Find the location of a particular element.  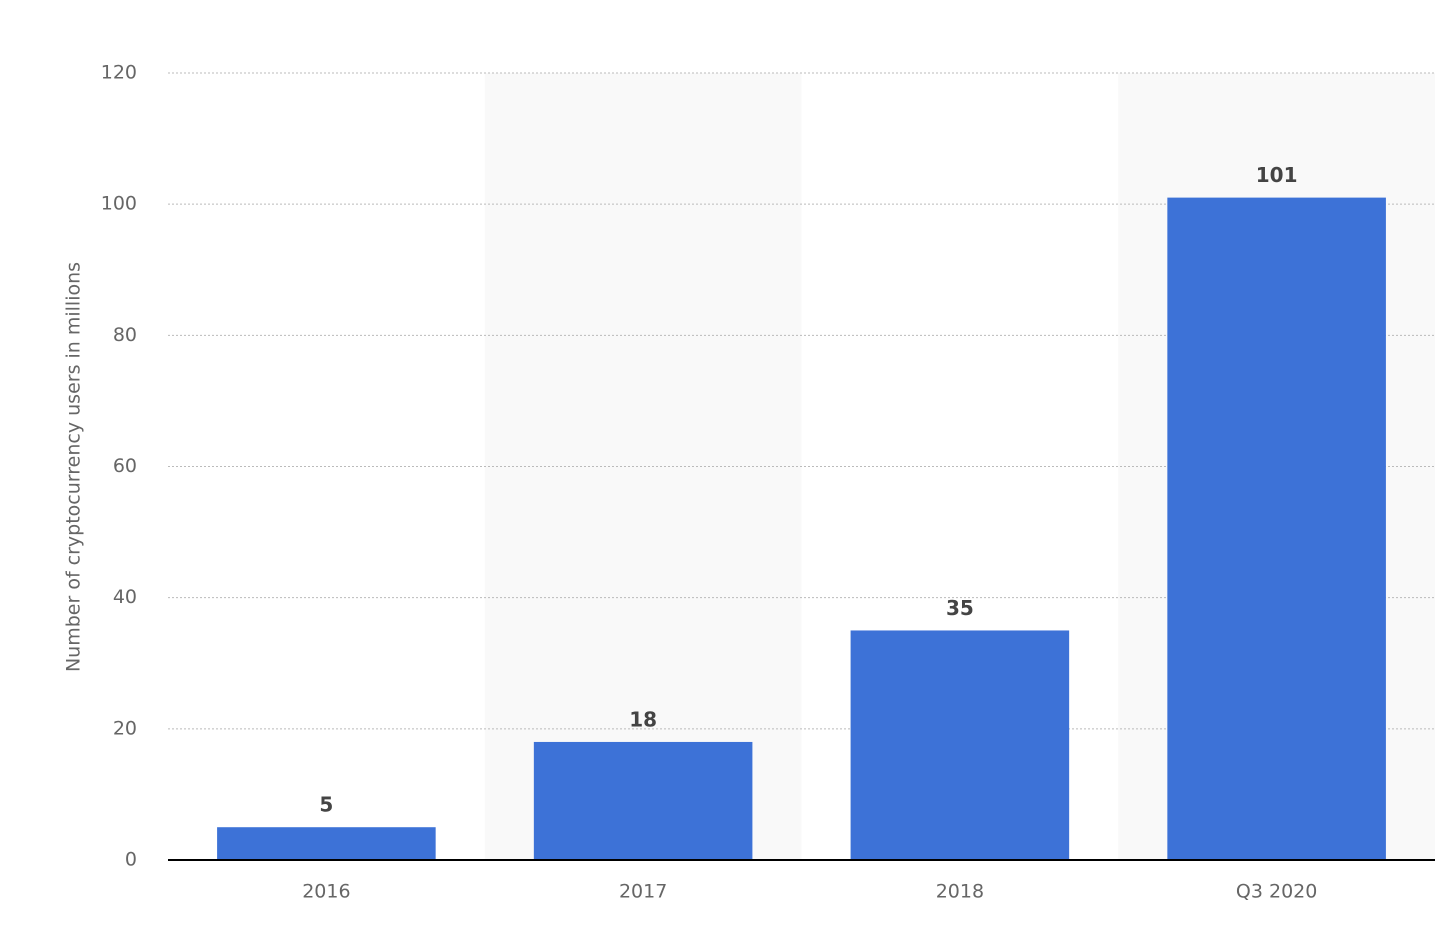

y-tick-label: 20 is located at coordinates (125, 728).